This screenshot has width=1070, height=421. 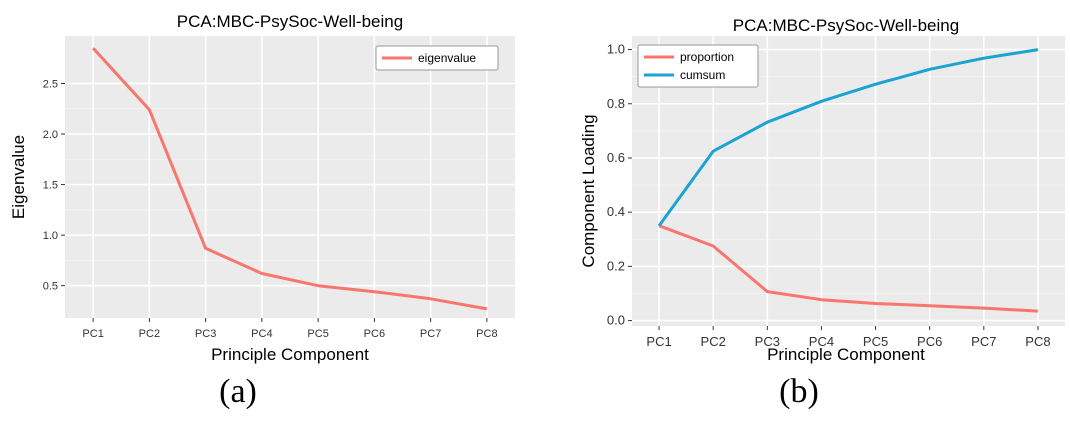 I want to click on y-tick-label: 0.4, so click(x=616, y=211).